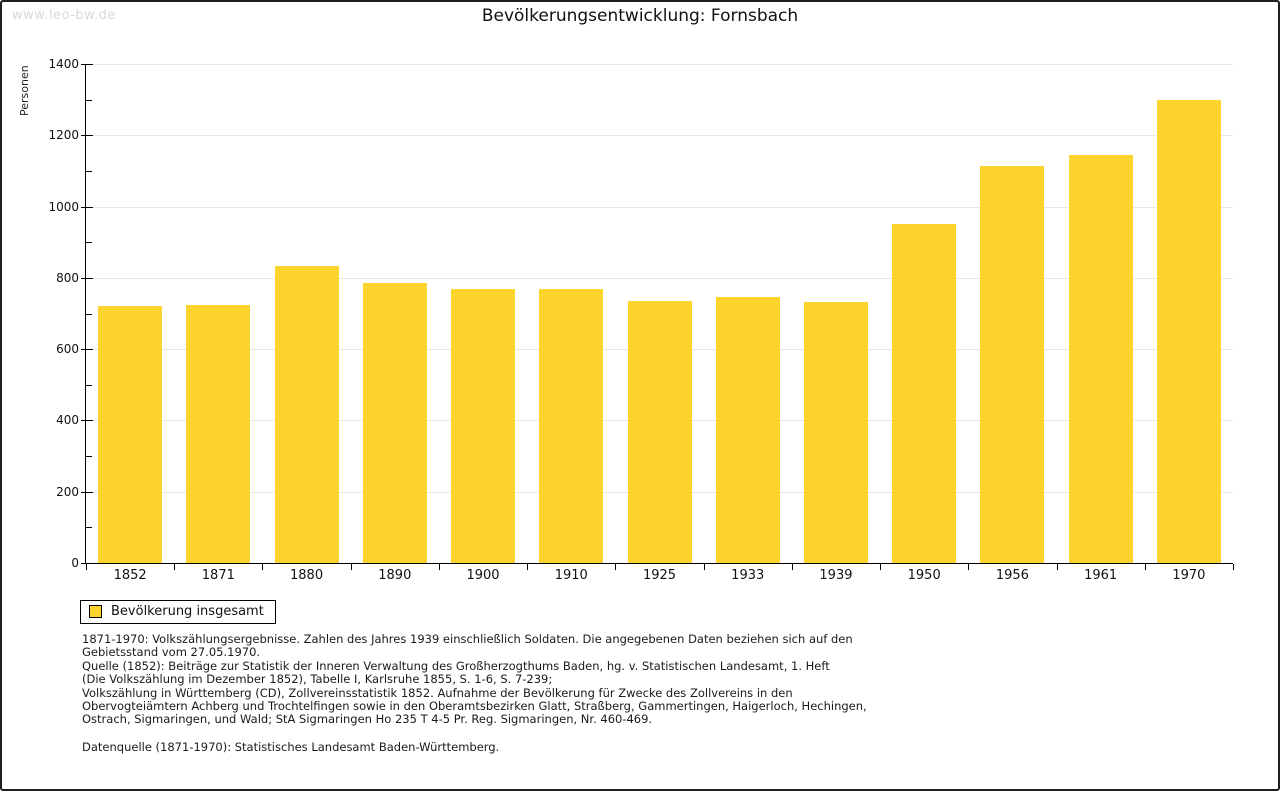  Describe the element at coordinates (1189, 575) in the screenshot. I see `x-tick-label: 1970` at that location.